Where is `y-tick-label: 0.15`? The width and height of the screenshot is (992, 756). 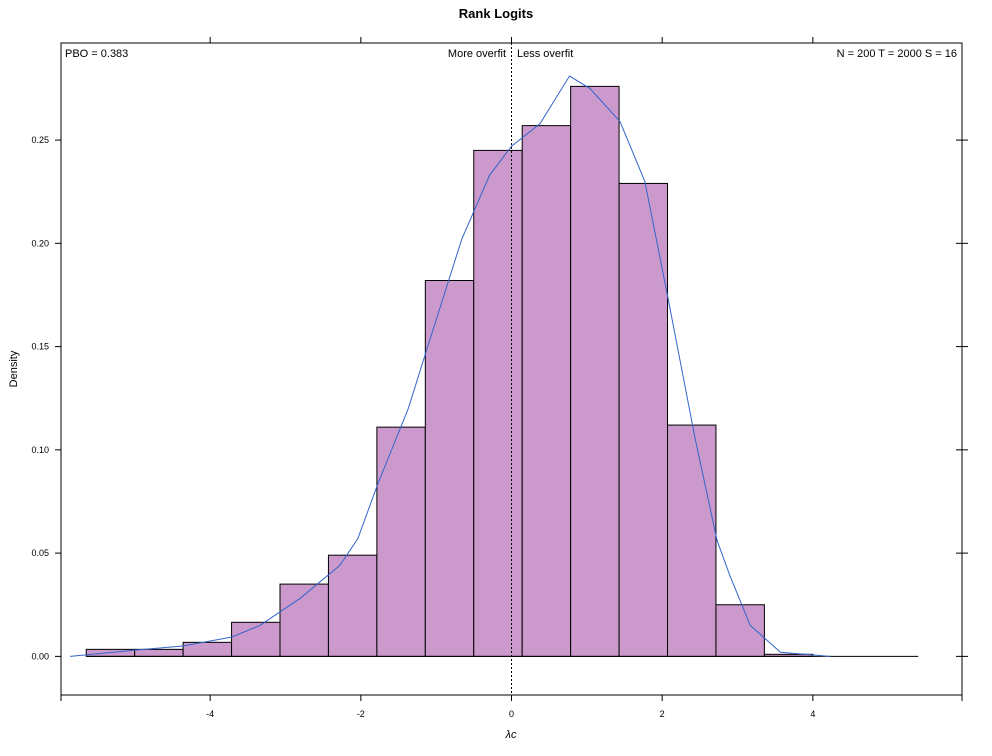
y-tick-label: 0.15 is located at coordinates (40, 347).